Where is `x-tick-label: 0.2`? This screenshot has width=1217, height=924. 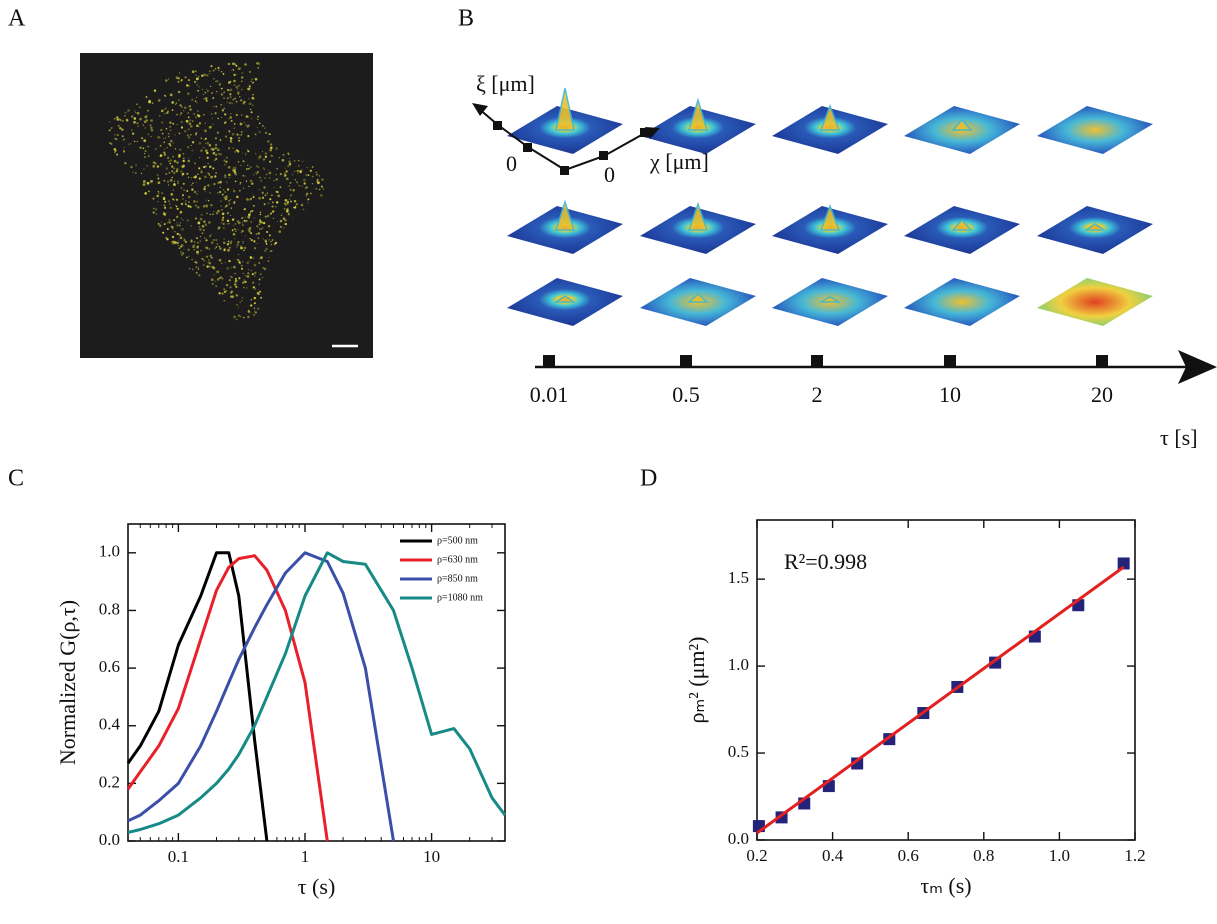 x-tick-label: 0.2 is located at coordinates (756, 855).